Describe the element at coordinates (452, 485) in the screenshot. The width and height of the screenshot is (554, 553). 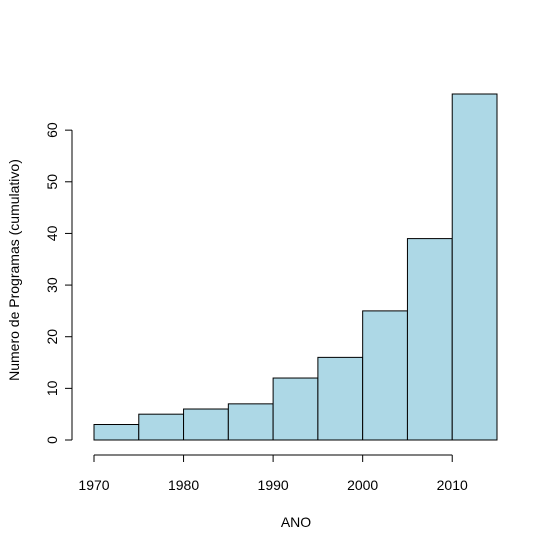
I see `x-tick-label: 2010` at that location.